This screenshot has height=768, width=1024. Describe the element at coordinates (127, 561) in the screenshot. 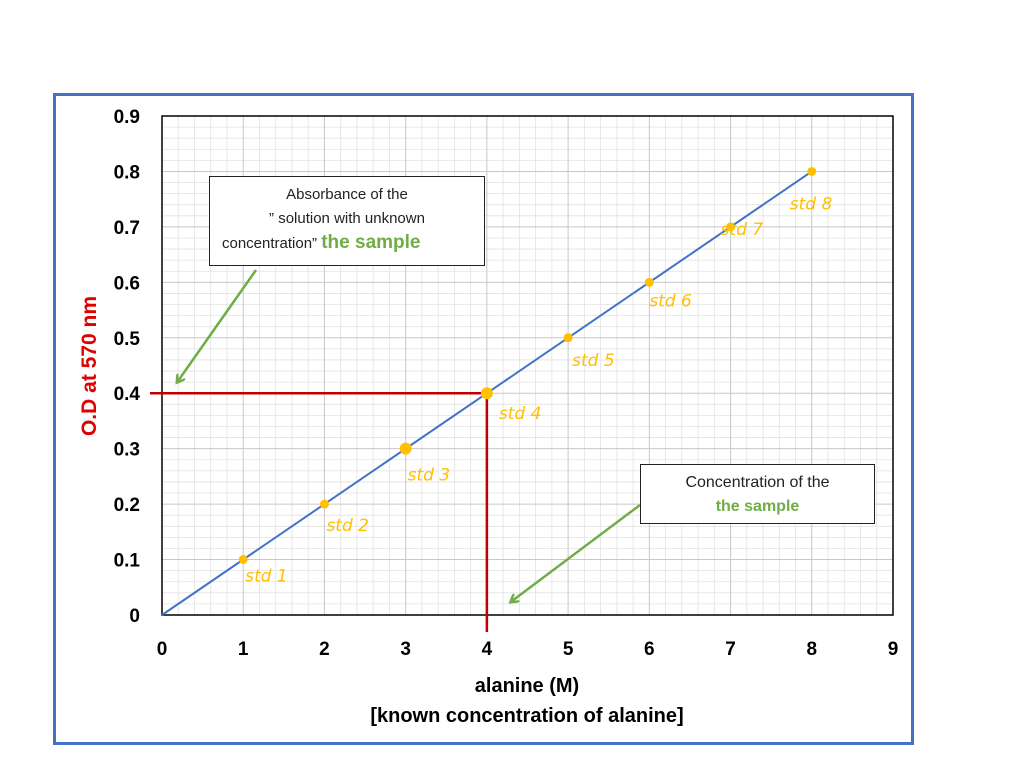

I see `y-tick-label: 0.1` at that location.